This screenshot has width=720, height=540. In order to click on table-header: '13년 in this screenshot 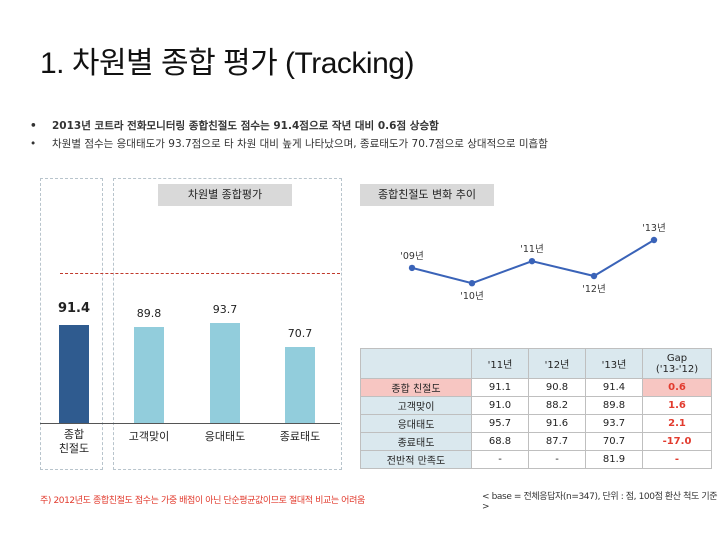, I will do `click(614, 363)`.